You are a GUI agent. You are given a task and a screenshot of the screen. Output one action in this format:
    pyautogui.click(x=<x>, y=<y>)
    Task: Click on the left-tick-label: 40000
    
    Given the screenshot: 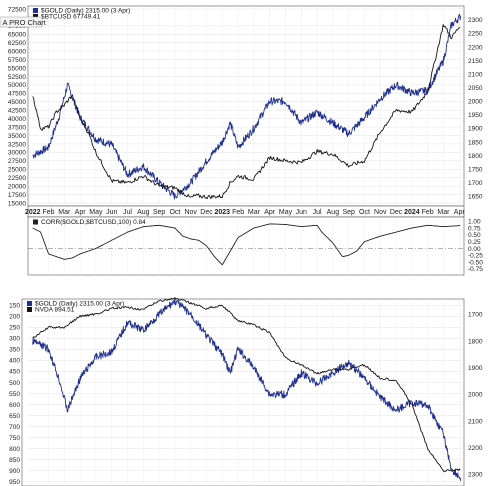 What is the action you would take?
    pyautogui.click(x=17, y=119)
    